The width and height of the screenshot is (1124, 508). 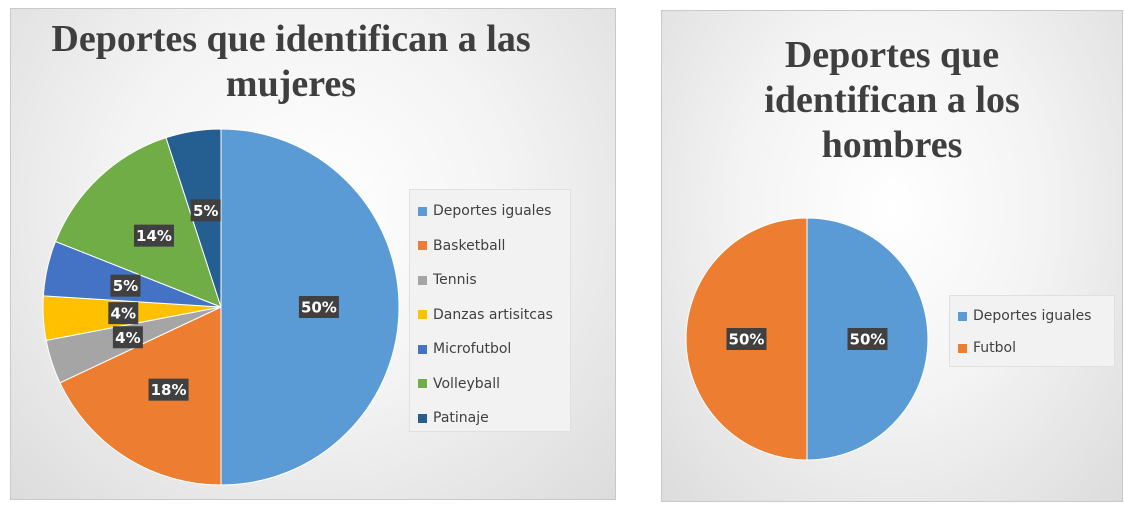 I want to click on legend-item-volleyball: Volleyball, so click(x=490, y=384).